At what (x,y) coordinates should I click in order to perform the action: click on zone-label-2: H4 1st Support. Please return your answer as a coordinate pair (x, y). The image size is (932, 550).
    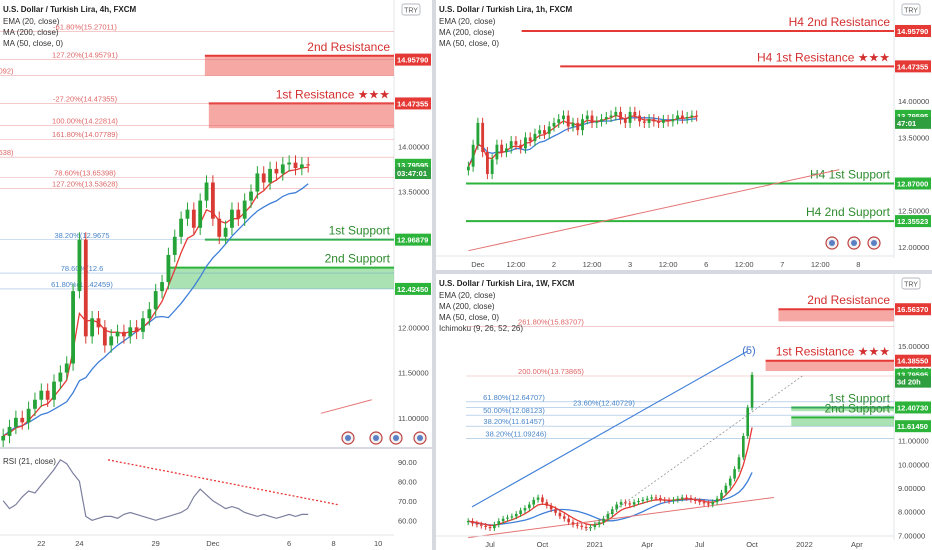
    Looking at the image, I should click on (850, 174).